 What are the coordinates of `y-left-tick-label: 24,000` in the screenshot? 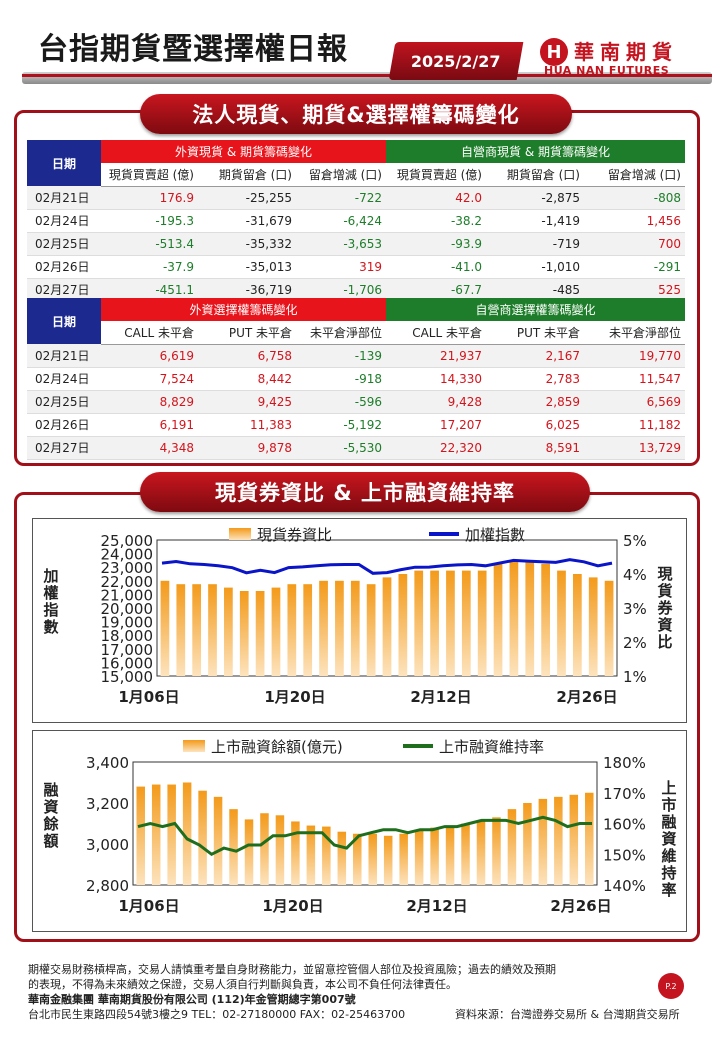 It's located at (127, 555).